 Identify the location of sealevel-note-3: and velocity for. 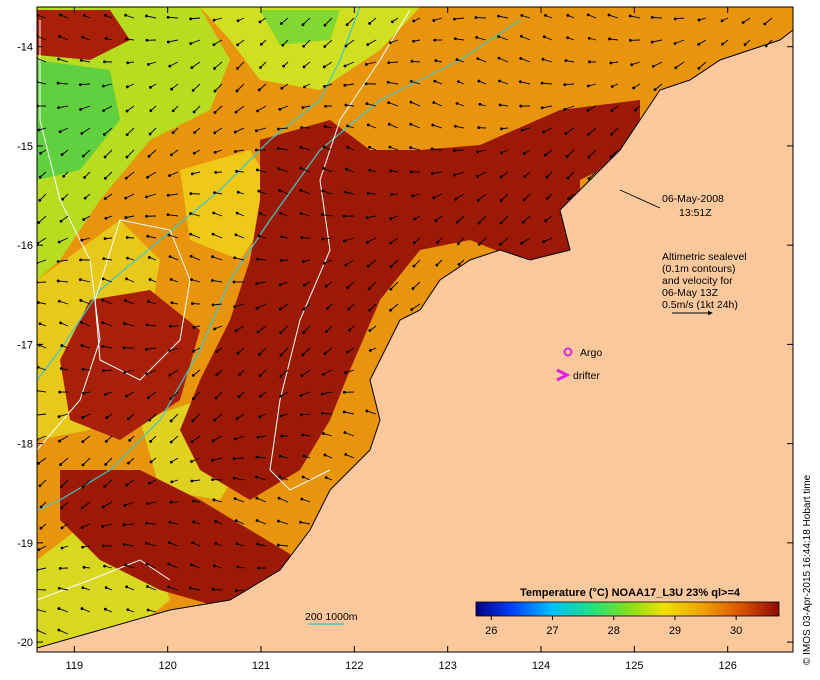
(697, 281).